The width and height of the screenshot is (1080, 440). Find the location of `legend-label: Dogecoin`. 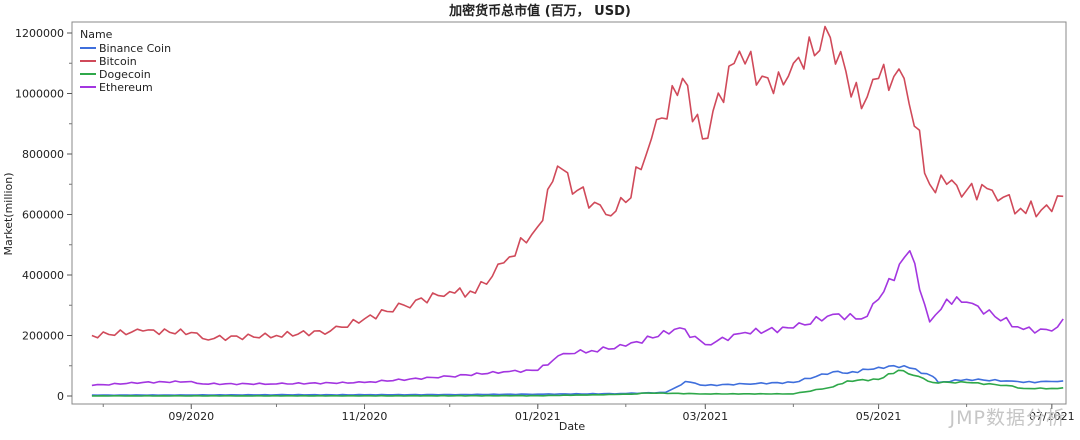

legend-label: Dogecoin is located at coordinates (125, 74).